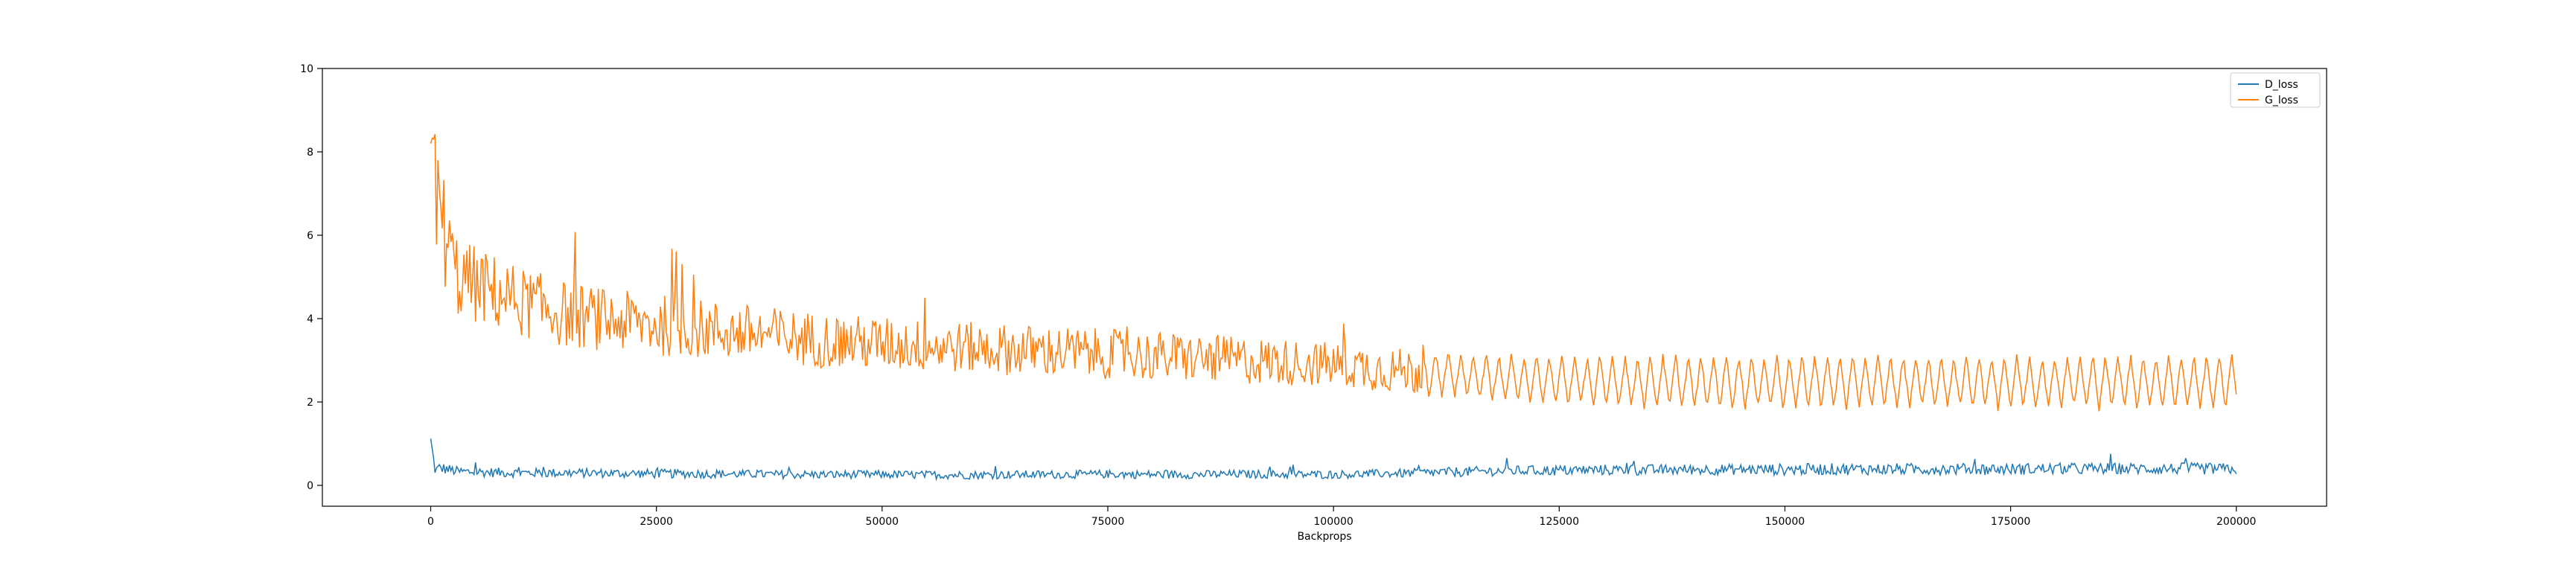 This screenshot has width=2576, height=568. Describe the element at coordinates (306, 69) in the screenshot. I see `y-tick-label: 10` at that location.